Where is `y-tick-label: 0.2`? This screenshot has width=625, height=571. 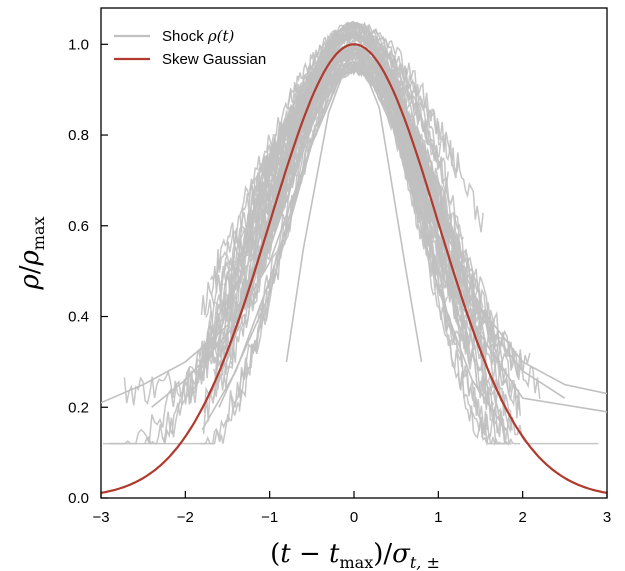
y-tick-label: 0.2 is located at coordinates (78, 407).